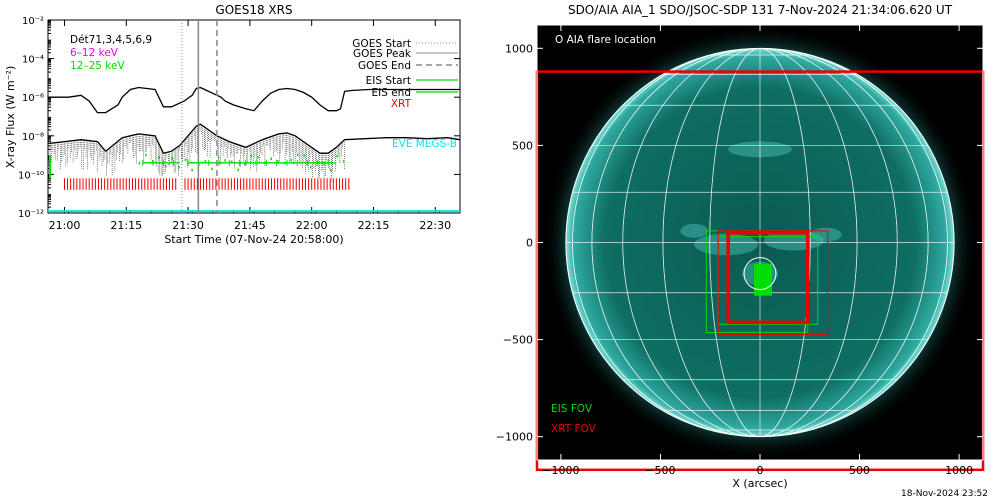  I want to click on x-tick-label: 1000, so click(959, 470).